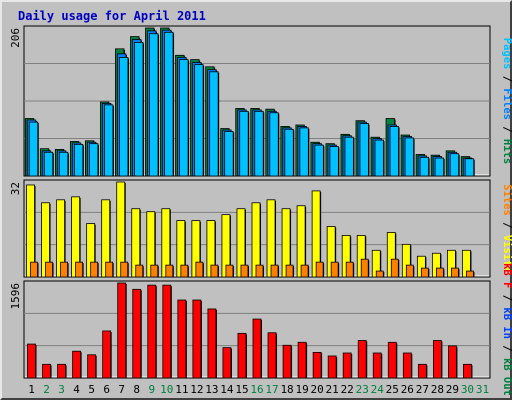 The width and height of the screenshot is (512, 400). Describe the element at coordinates (271, 389) in the screenshot. I see `day-label: 17` at that location.